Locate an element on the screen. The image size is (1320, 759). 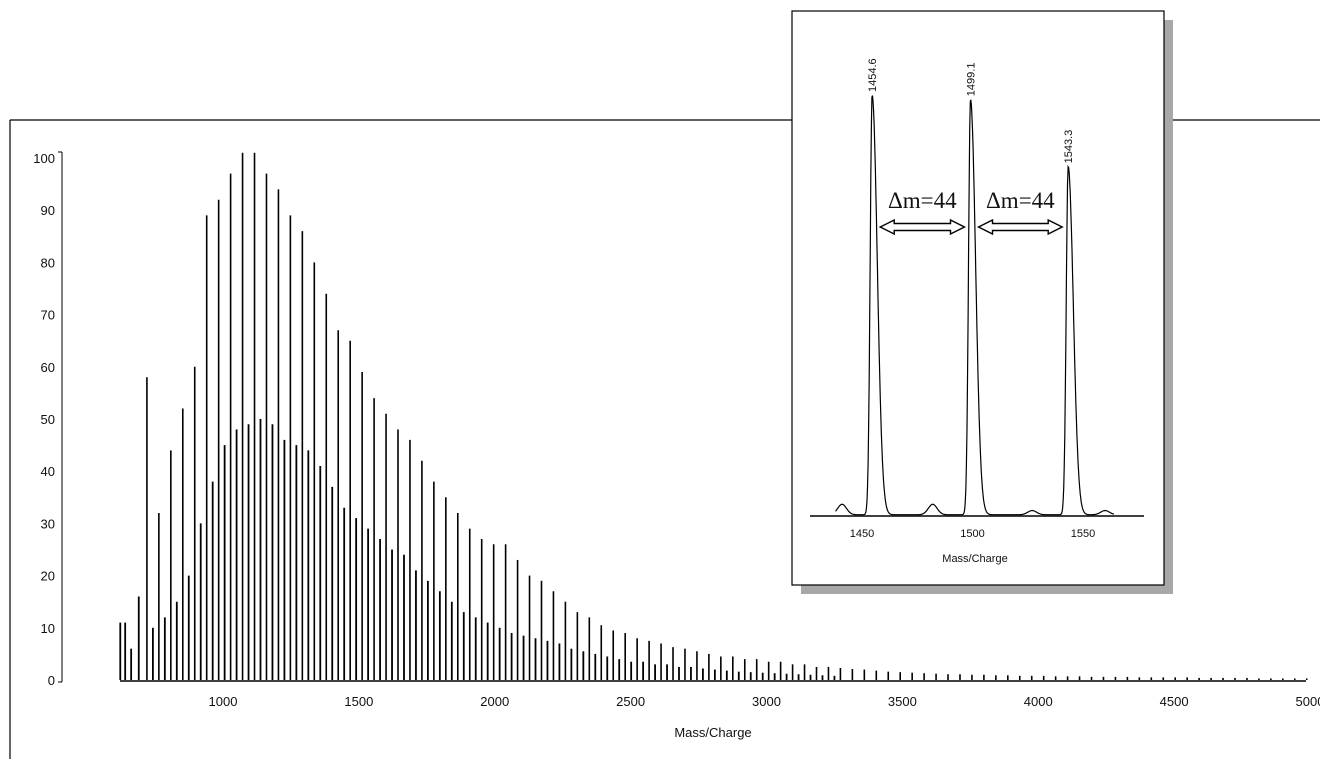
y-tick-label: 0 is located at coordinates (51, 680).